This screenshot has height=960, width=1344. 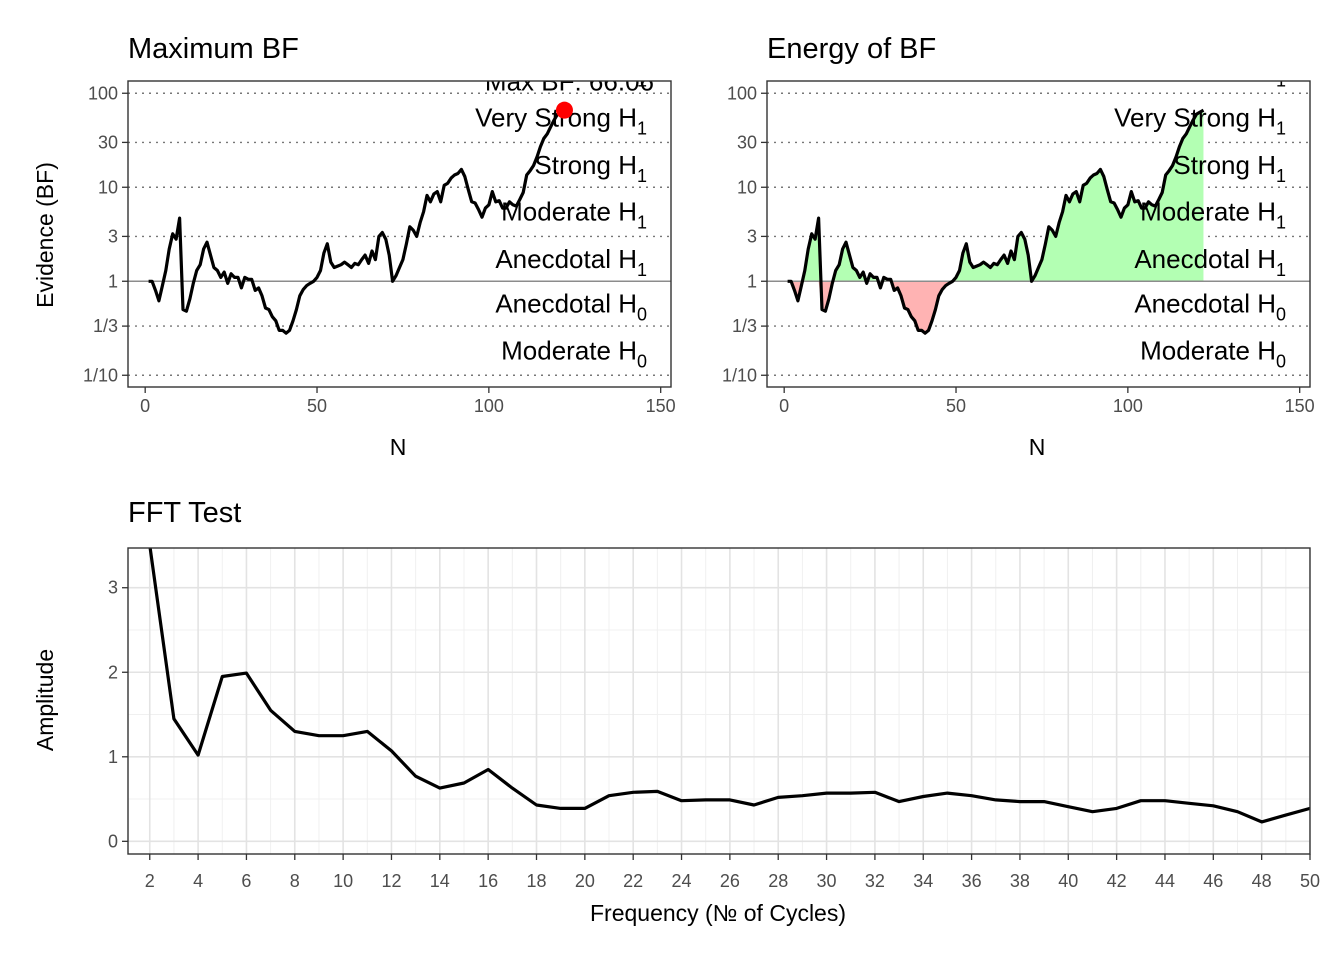 What do you see at coordinates (113, 841) in the screenshot?
I see `y-tick-label: 0` at bounding box center [113, 841].